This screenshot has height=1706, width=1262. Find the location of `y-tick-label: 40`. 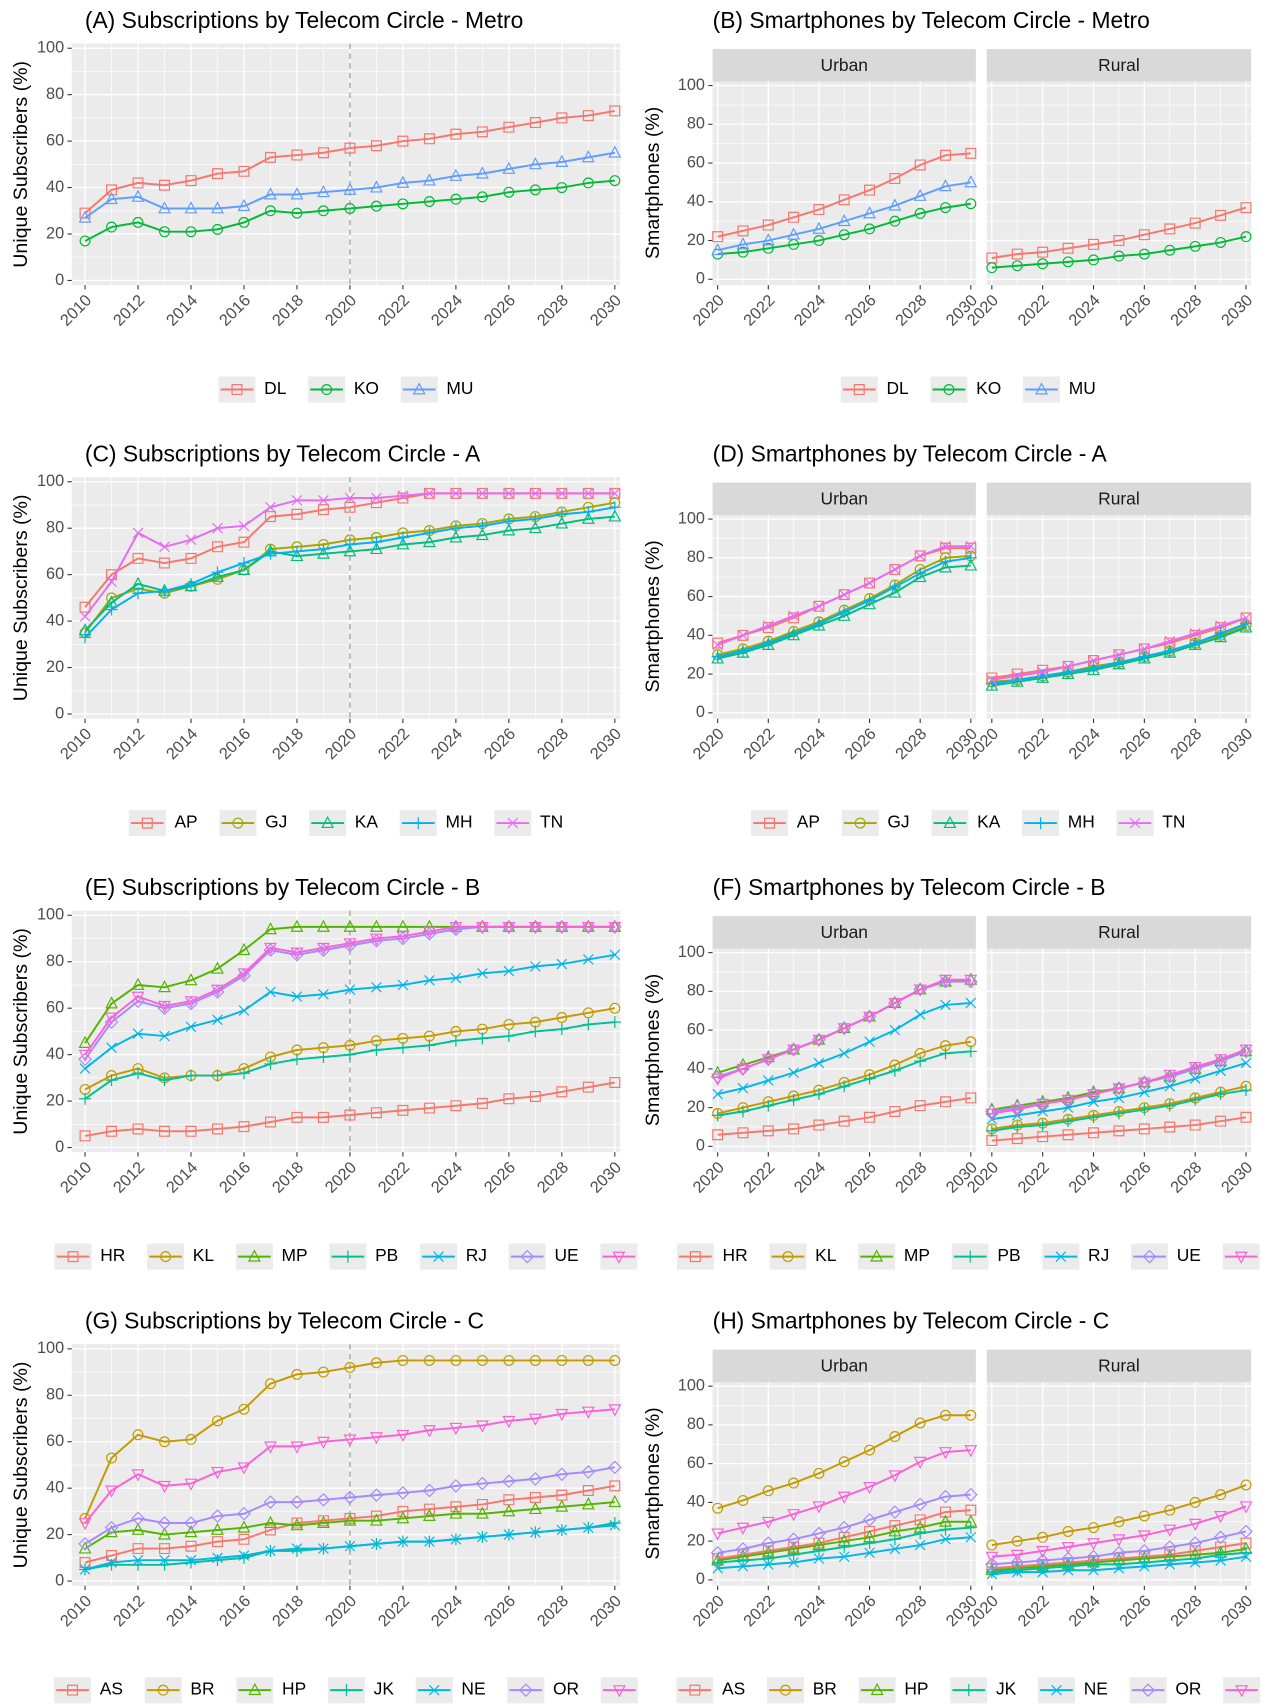

y-tick-label: 40 is located at coordinates (55, 187).